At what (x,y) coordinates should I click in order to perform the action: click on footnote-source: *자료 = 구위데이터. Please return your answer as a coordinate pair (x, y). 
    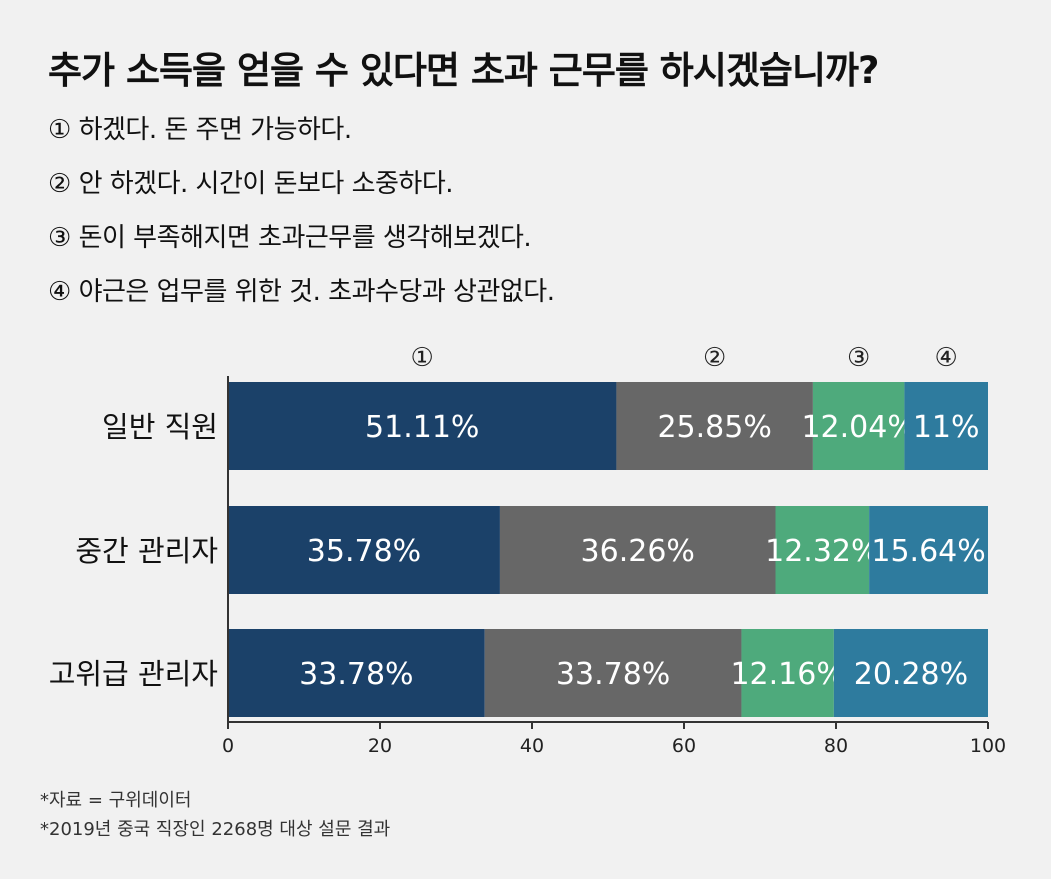
    Looking at the image, I should click on (116, 800).